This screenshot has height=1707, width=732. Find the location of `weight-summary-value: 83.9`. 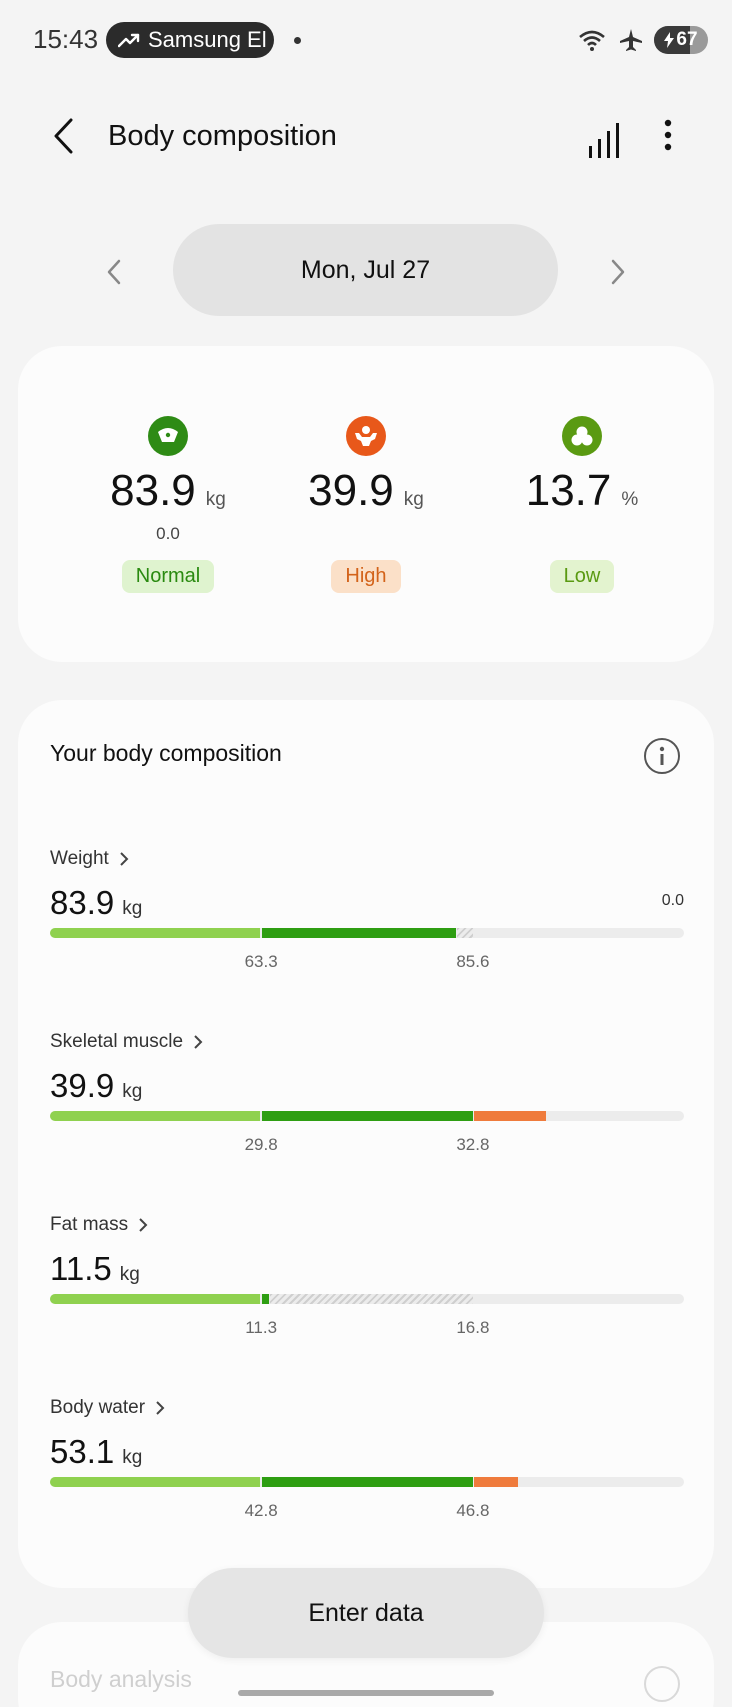

weight-summary-value: 83.9 is located at coordinates (153, 490).